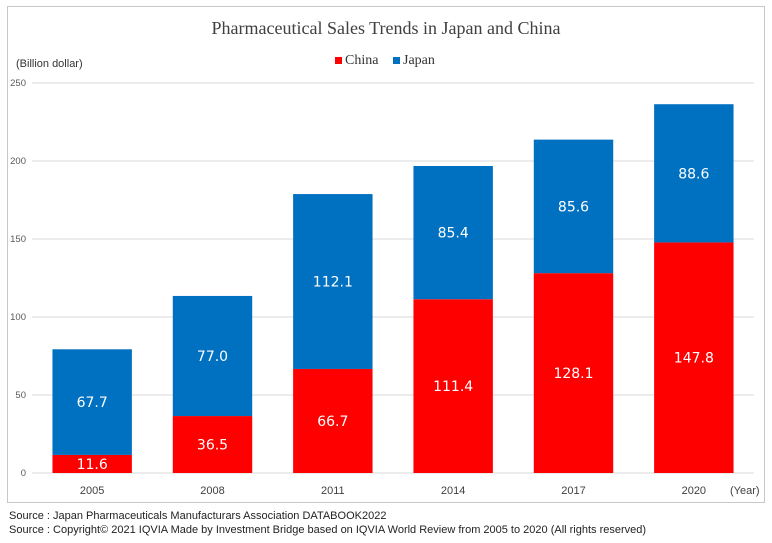 The image size is (772, 543). I want to click on bar-china-2014, so click(453, 386).